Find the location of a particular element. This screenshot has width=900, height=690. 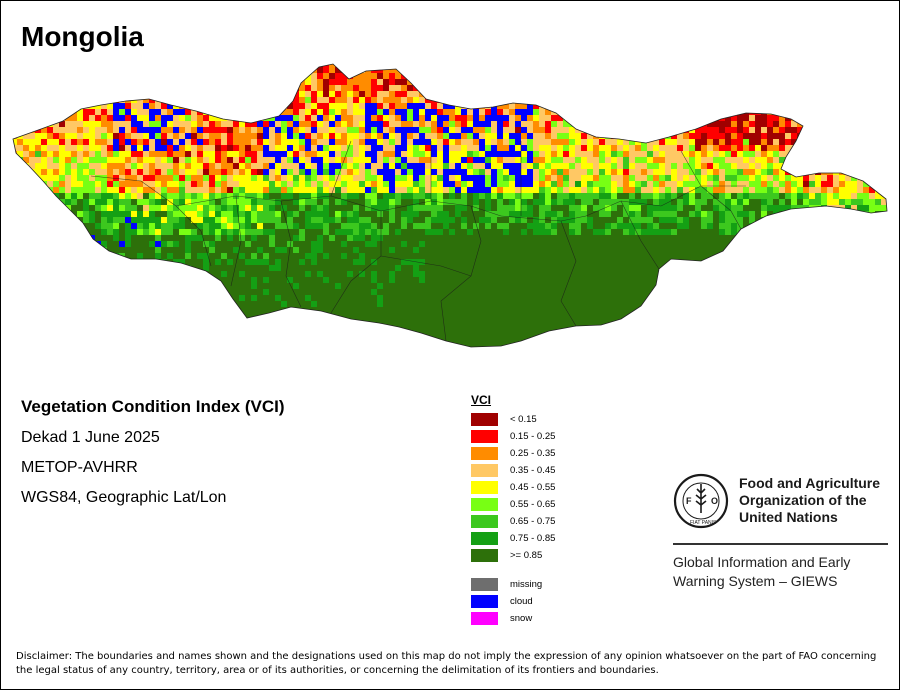

legend-special-item: cloud is located at coordinates (513, 601).